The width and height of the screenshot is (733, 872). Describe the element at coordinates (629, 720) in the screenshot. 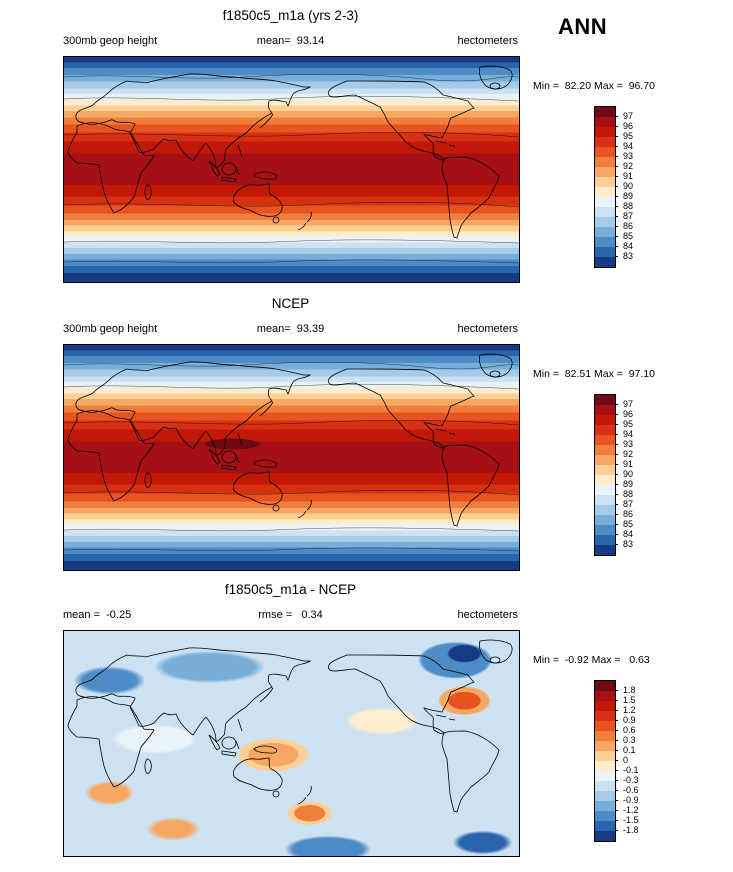

I see `colorbar-tick-label: 0.9` at that location.